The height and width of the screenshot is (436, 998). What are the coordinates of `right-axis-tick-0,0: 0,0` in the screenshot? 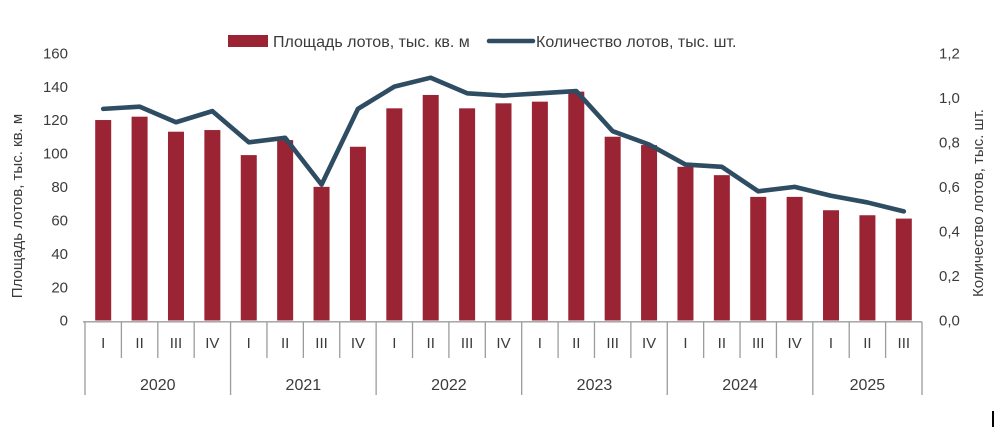 It's located at (949, 321).